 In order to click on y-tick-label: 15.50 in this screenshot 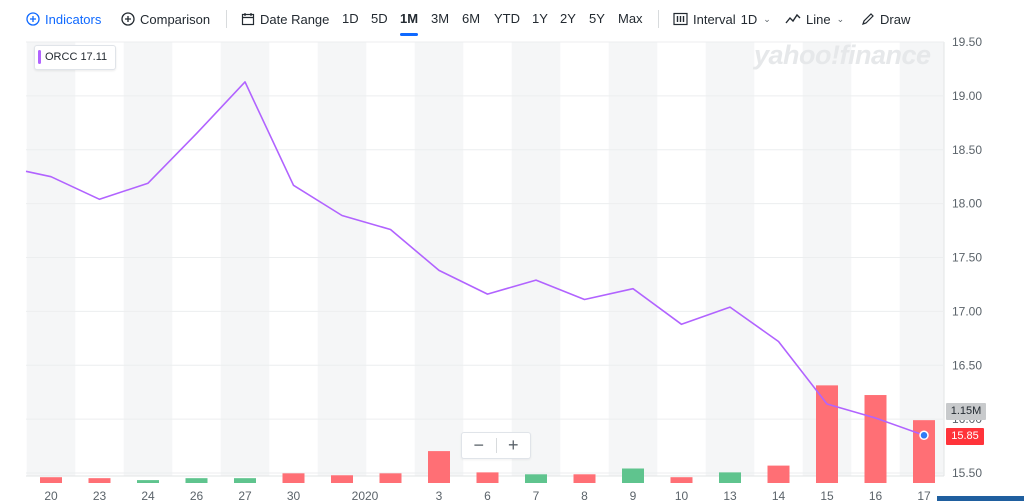, I will do `click(967, 473)`.